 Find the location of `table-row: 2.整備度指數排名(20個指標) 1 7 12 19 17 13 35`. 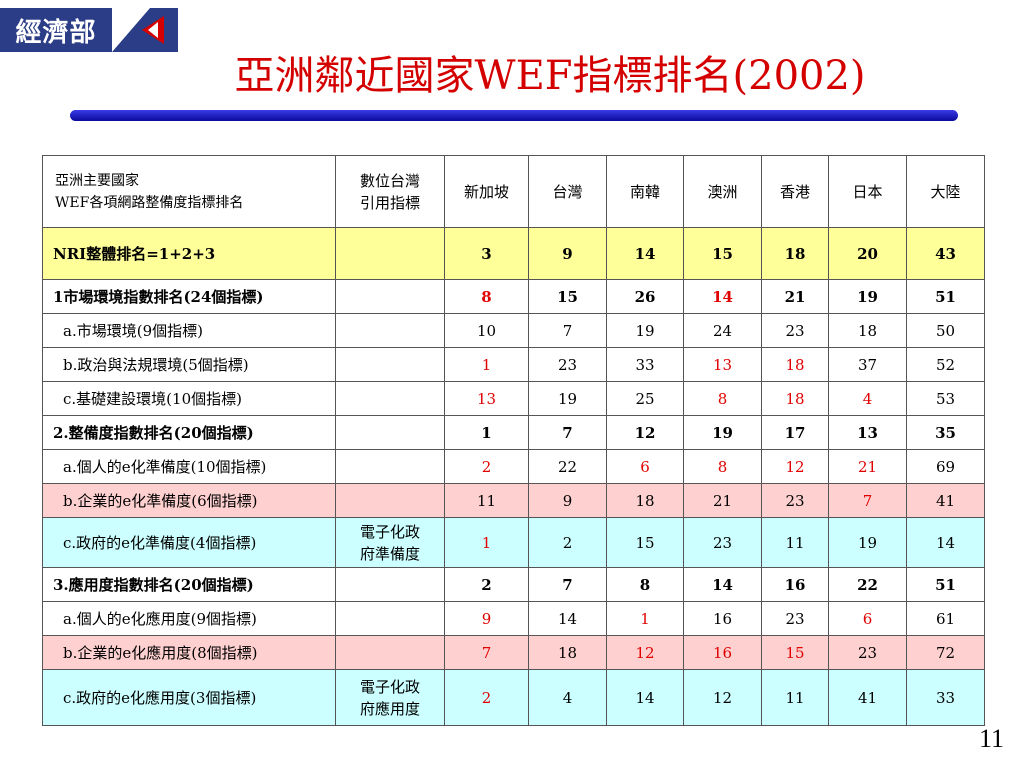

table-row: 2.整備度指數排名(20個指標) 1 7 12 19 17 13 35 is located at coordinates (513, 432).